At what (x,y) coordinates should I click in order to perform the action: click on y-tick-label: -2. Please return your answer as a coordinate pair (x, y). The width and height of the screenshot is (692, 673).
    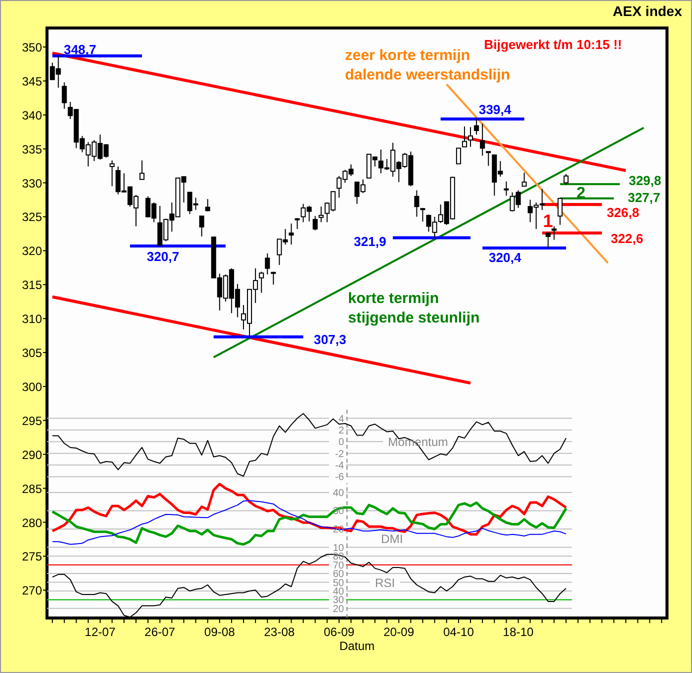
    Looking at the image, I should click on (339, 454).